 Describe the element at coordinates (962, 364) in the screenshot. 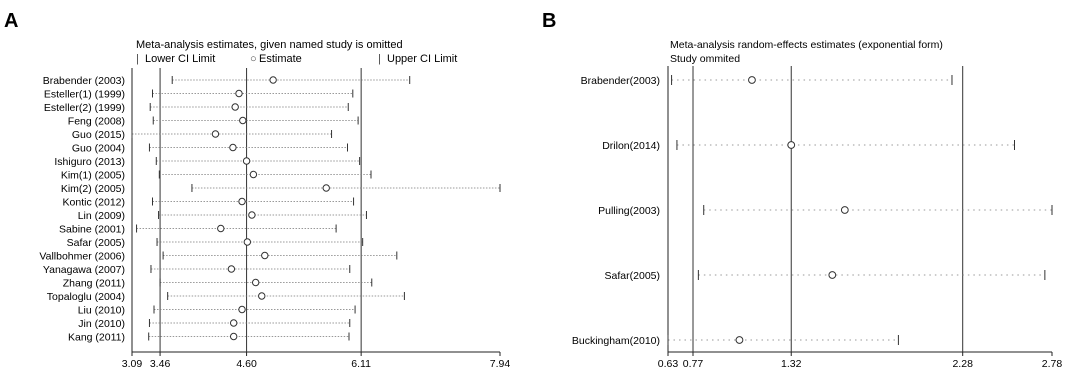

I see `x-tick-label: 2.28` at that location.